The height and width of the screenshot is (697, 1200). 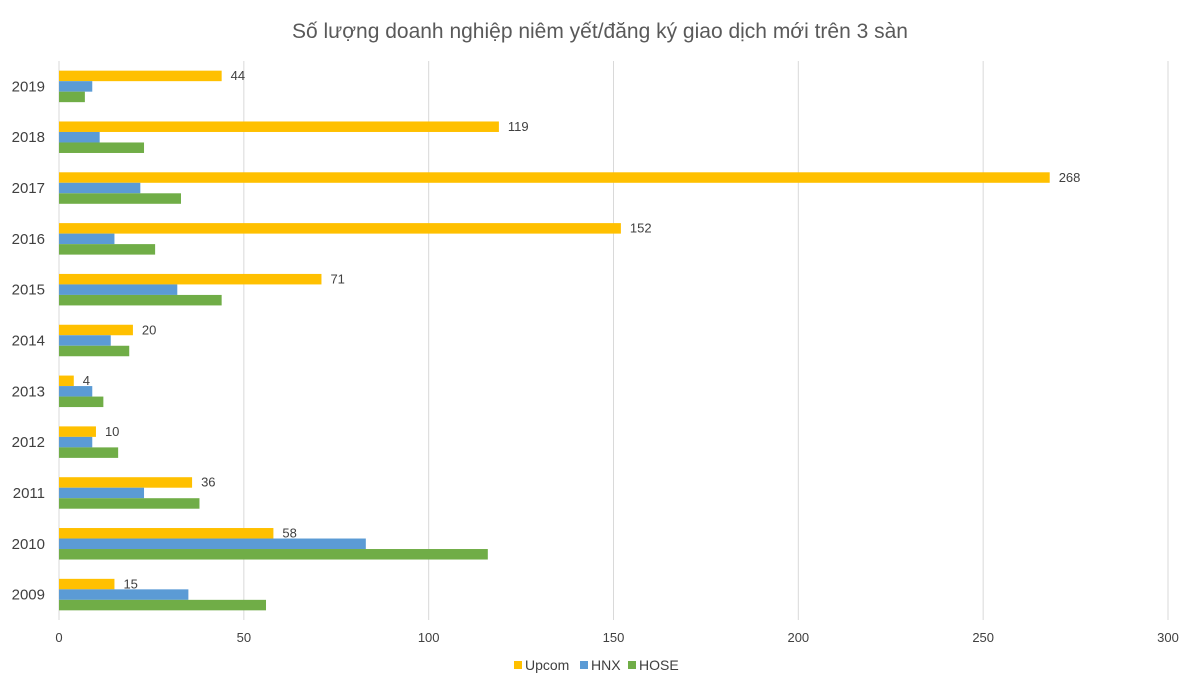 I want to click on category-label-2009: 2009, so click(x=28, y=595).